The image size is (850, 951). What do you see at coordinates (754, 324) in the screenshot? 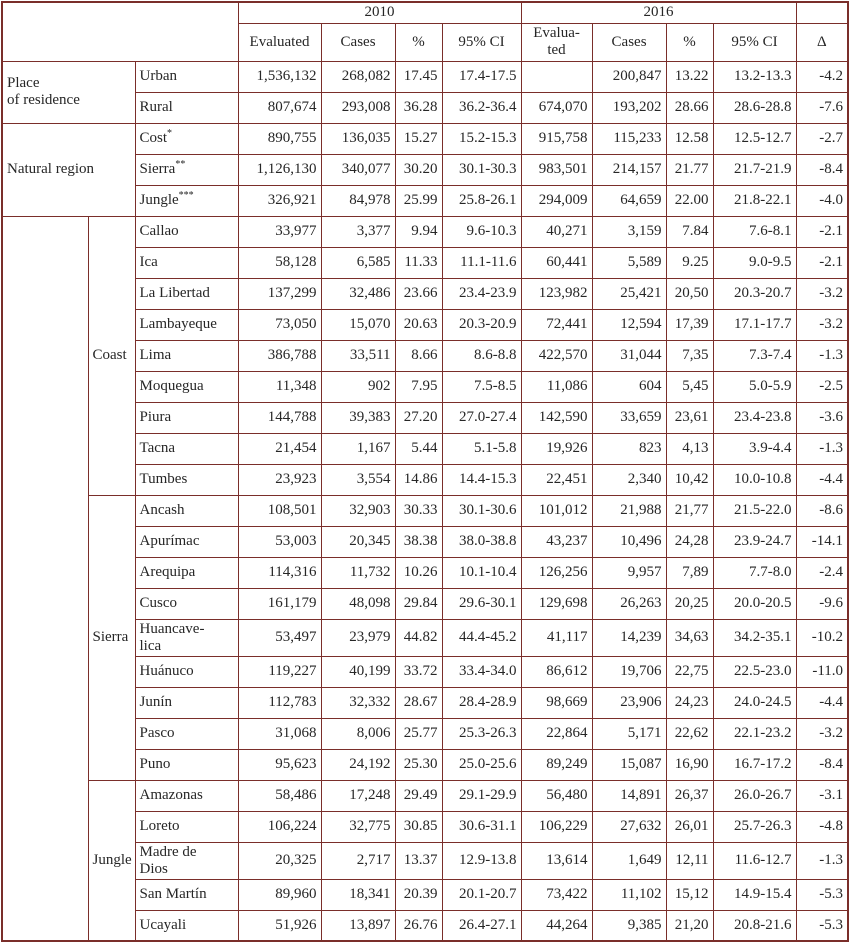
I see `data-cell: 17.1-17.7` at bounding box center [754, 324].